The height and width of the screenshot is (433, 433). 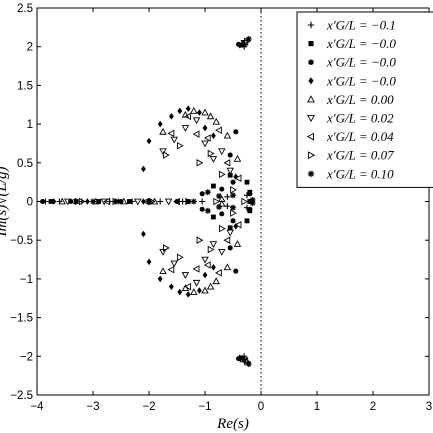 I want to click on y-tick-label: 1.5, so click(x=25, y=86).